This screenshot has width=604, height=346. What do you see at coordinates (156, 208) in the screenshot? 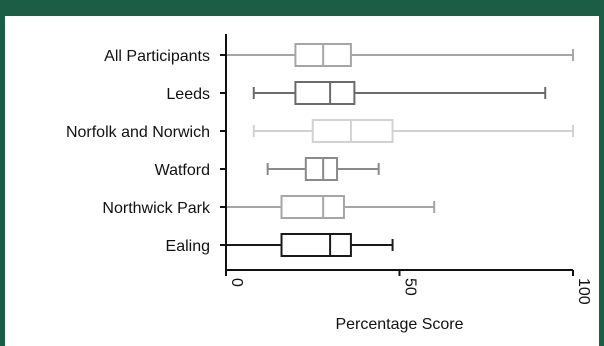
I see `category-label-northwick-park: Northwick Park` at bounding box center [156, 208].